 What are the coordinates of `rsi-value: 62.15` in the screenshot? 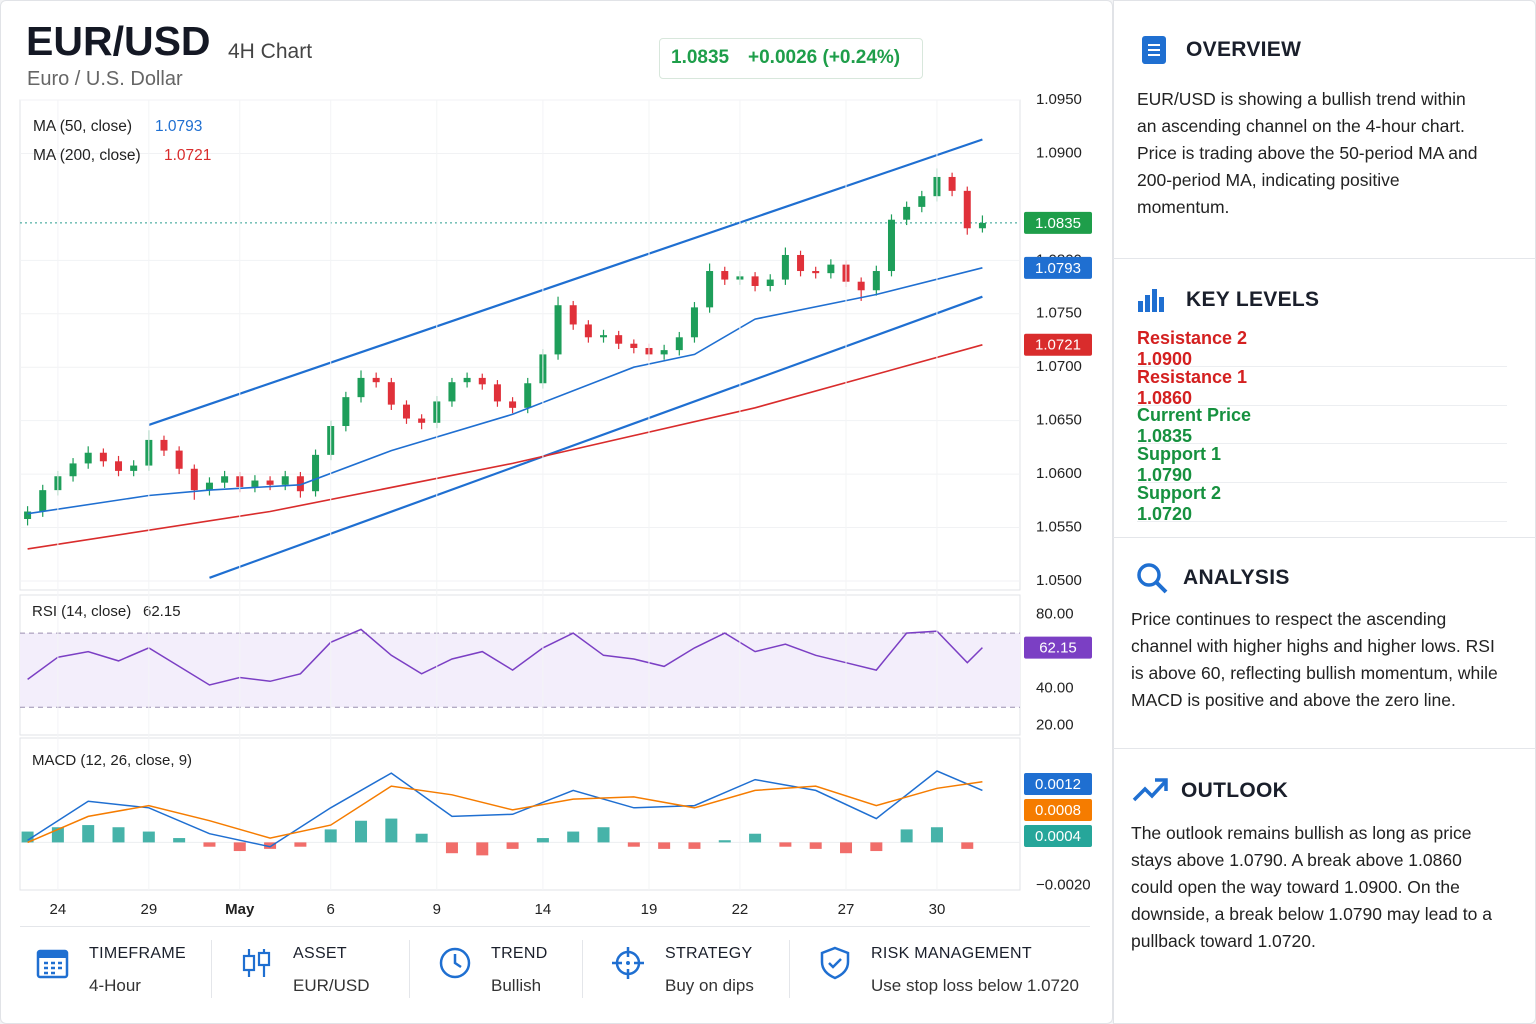 It's located at (162, 611).